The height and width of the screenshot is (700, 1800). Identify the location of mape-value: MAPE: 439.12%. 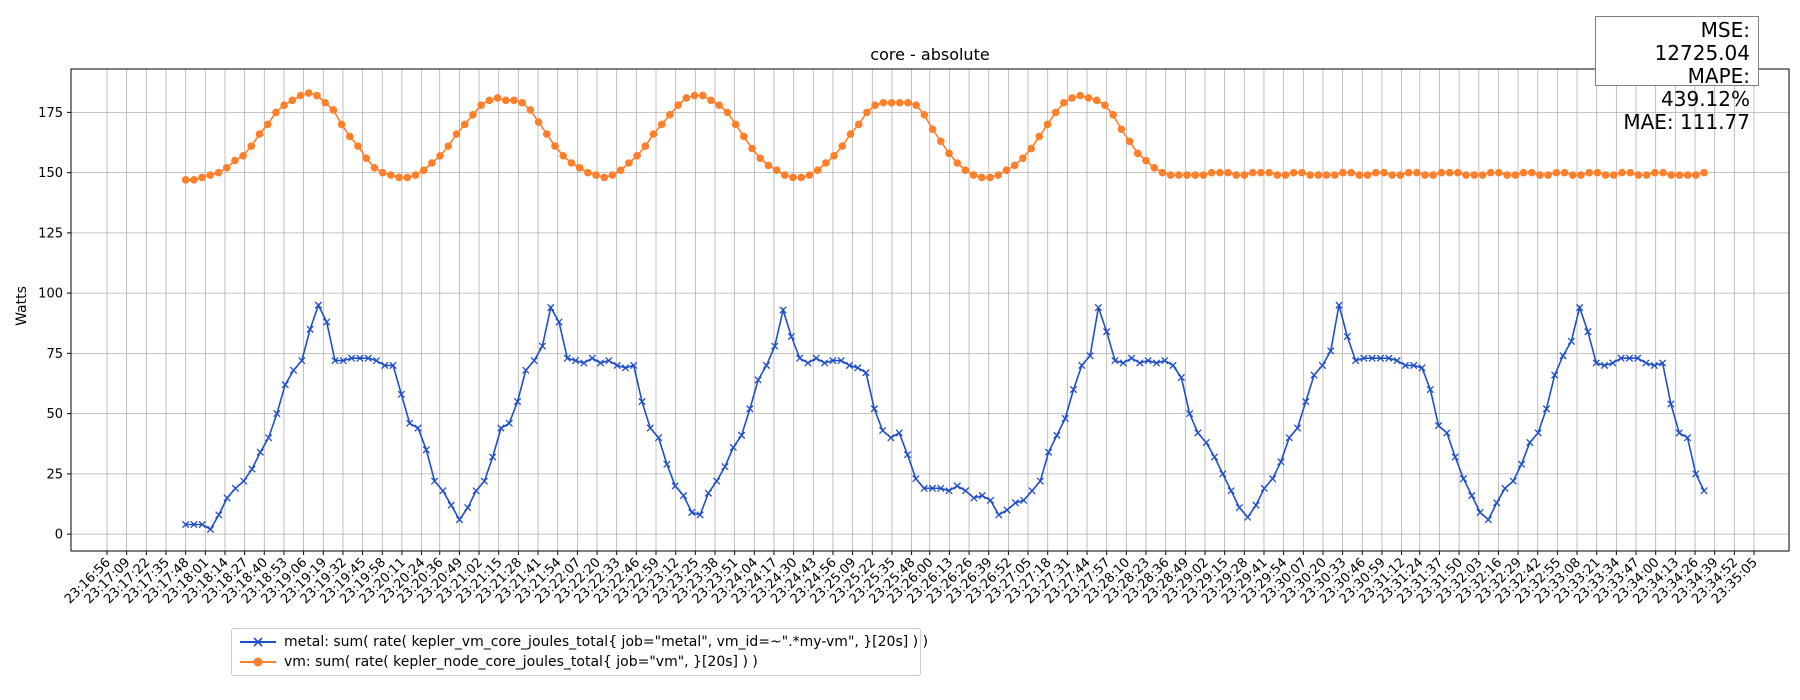
(1705, 87).